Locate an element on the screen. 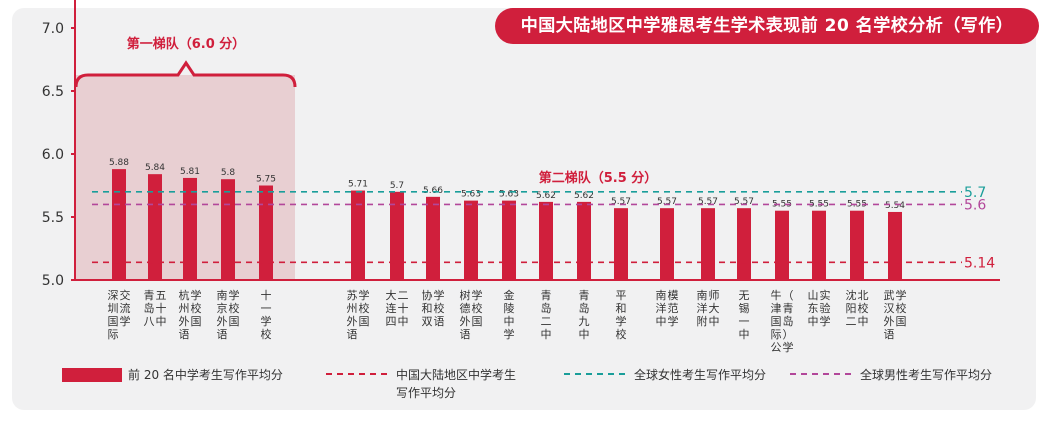 Image resolution: width=1048 pixels, height=424 pixels. x-tick-char: 八 is located at coordinates (149, 321).